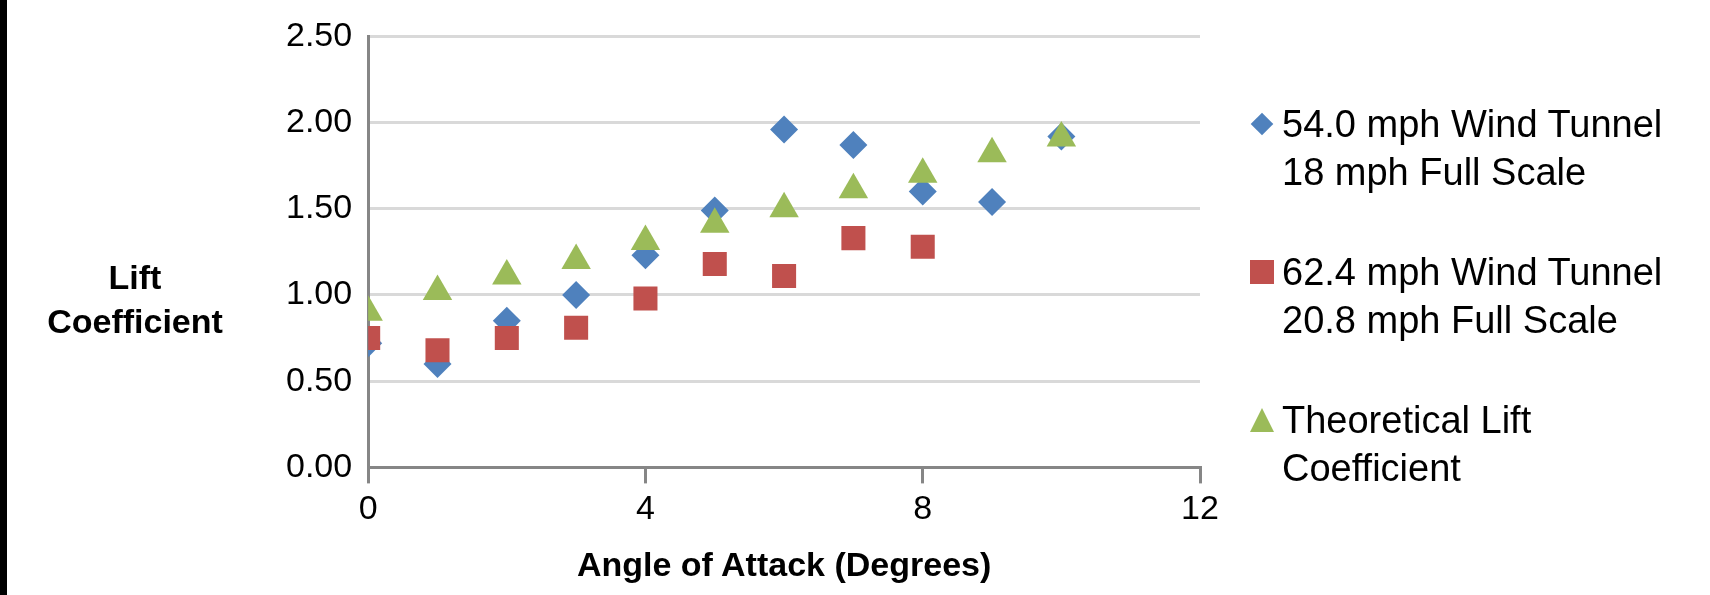  Describe the element at coordinates (1407, 444) in the screenshot. I see `legend-label: Theoretical Lift Coefficient` at that location.